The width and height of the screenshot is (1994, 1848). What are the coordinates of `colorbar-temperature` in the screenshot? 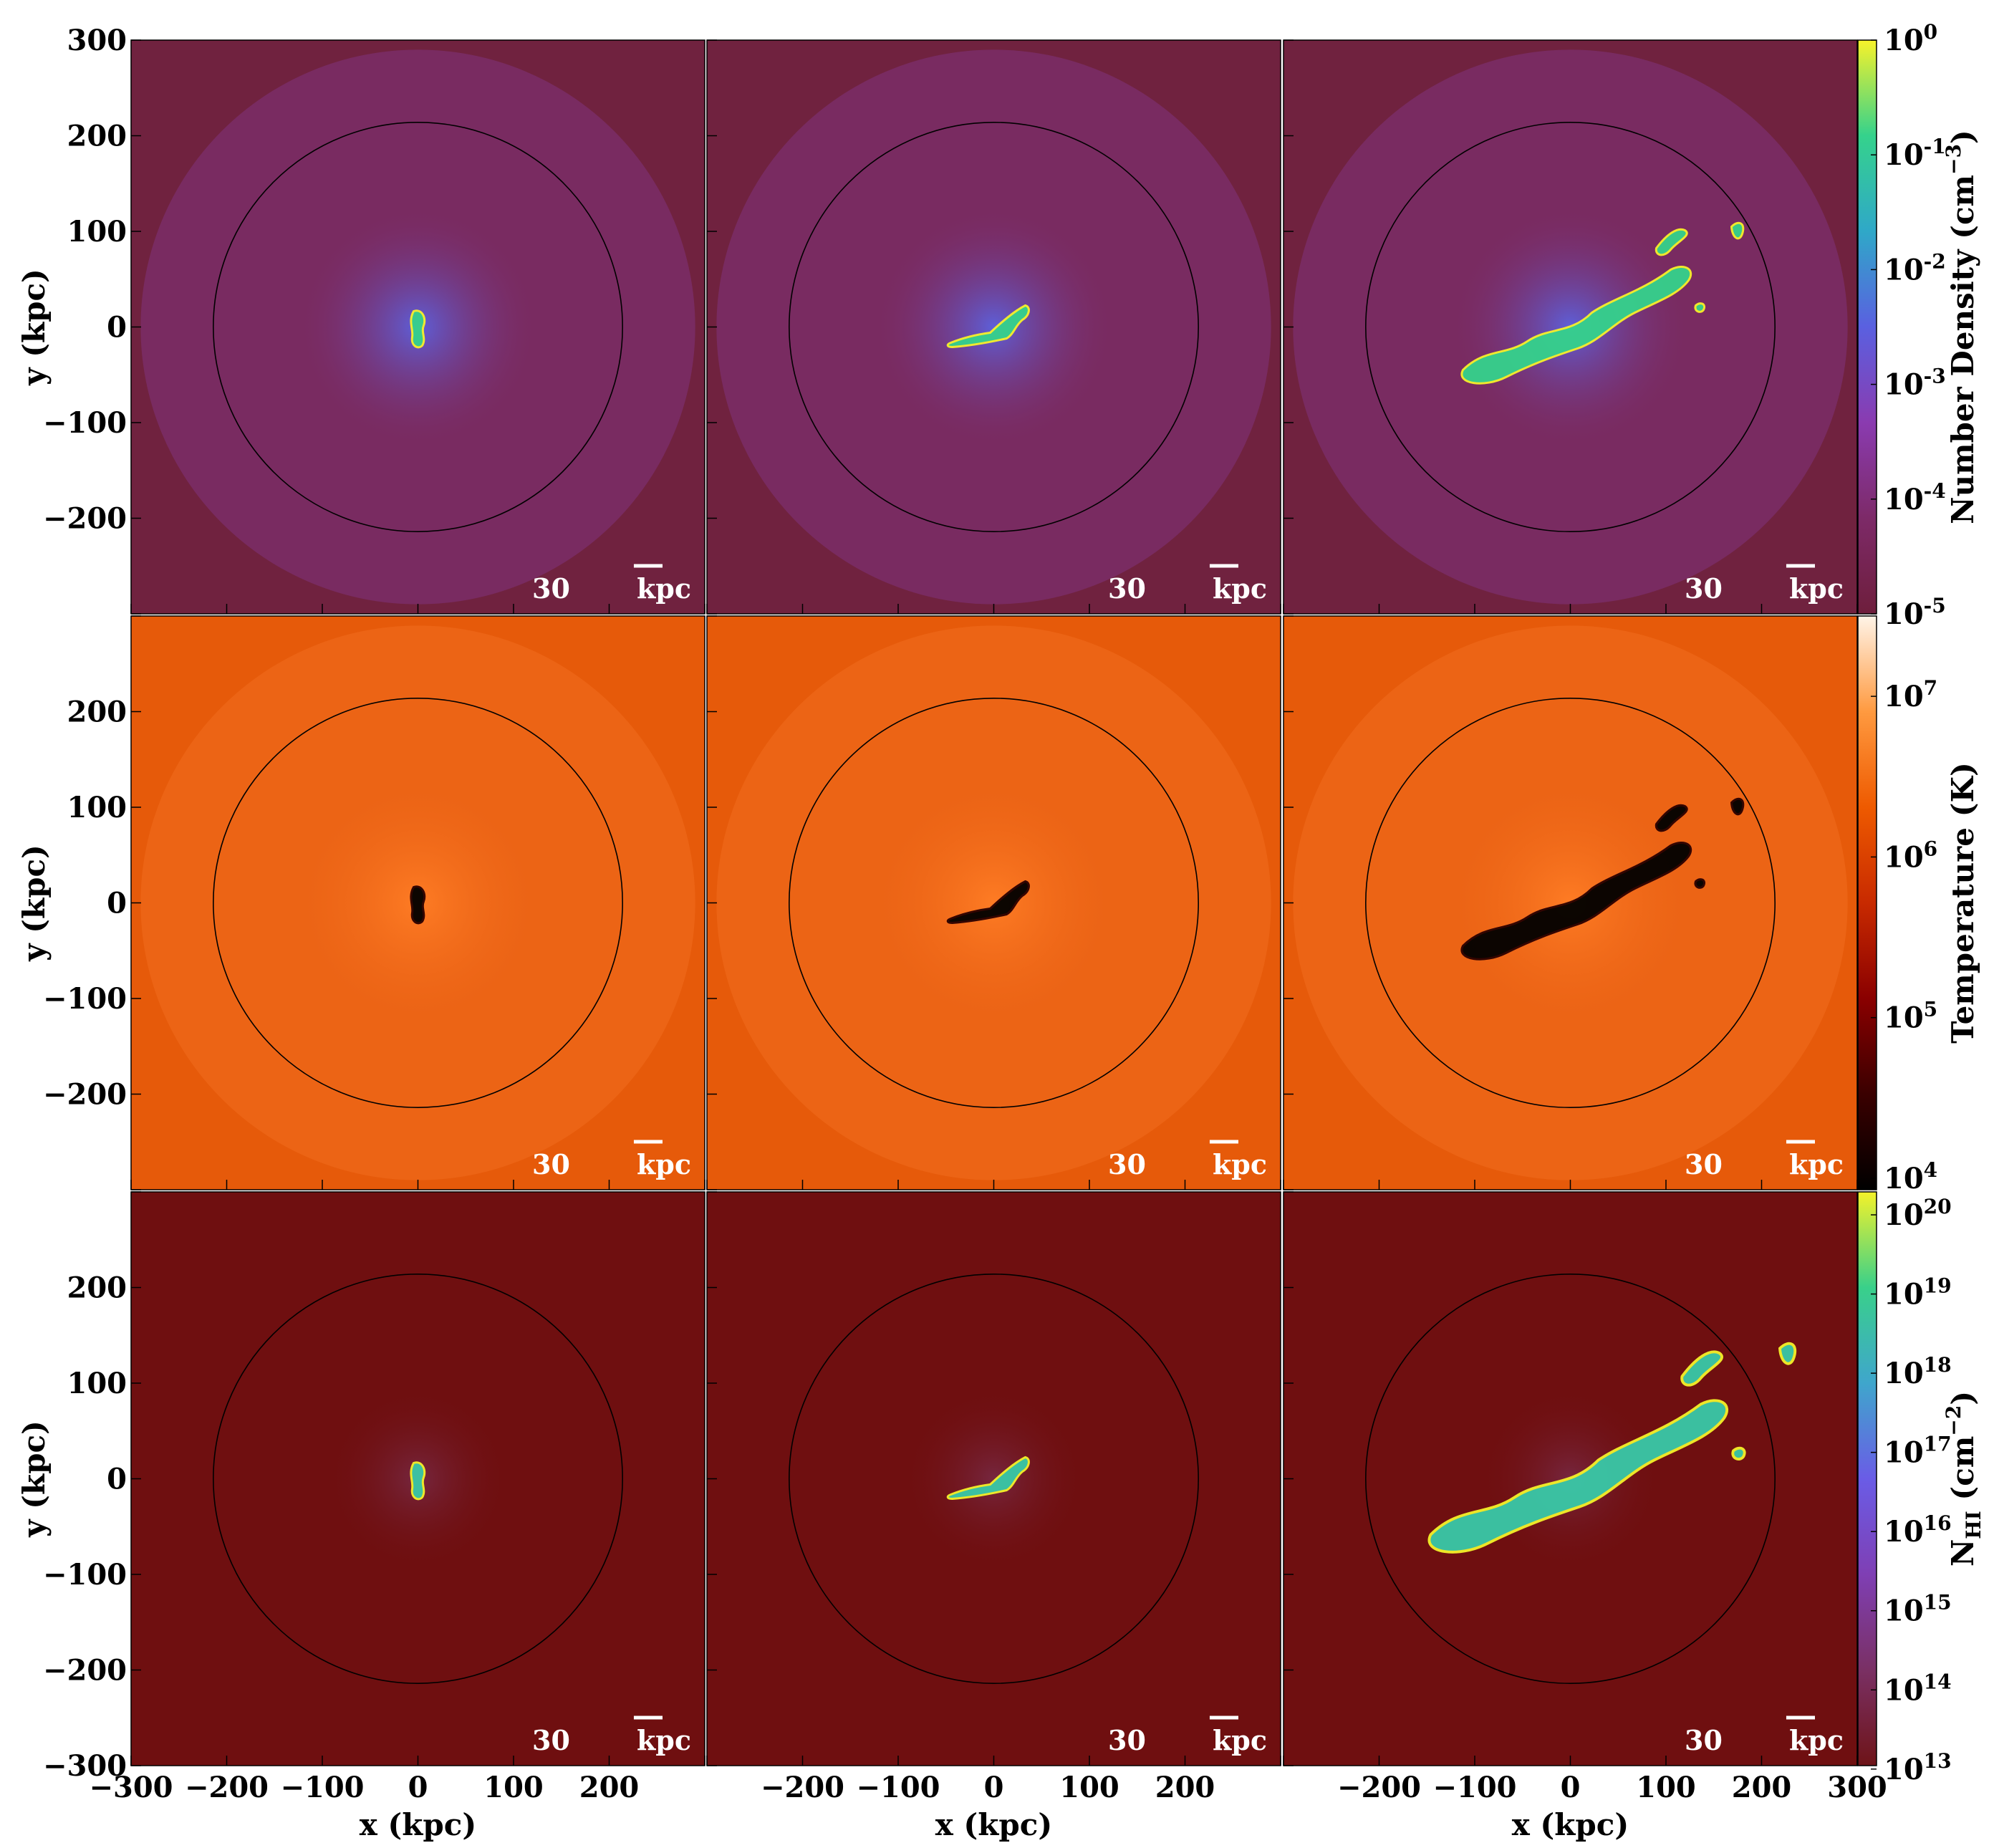 It's located at (1867, 902).